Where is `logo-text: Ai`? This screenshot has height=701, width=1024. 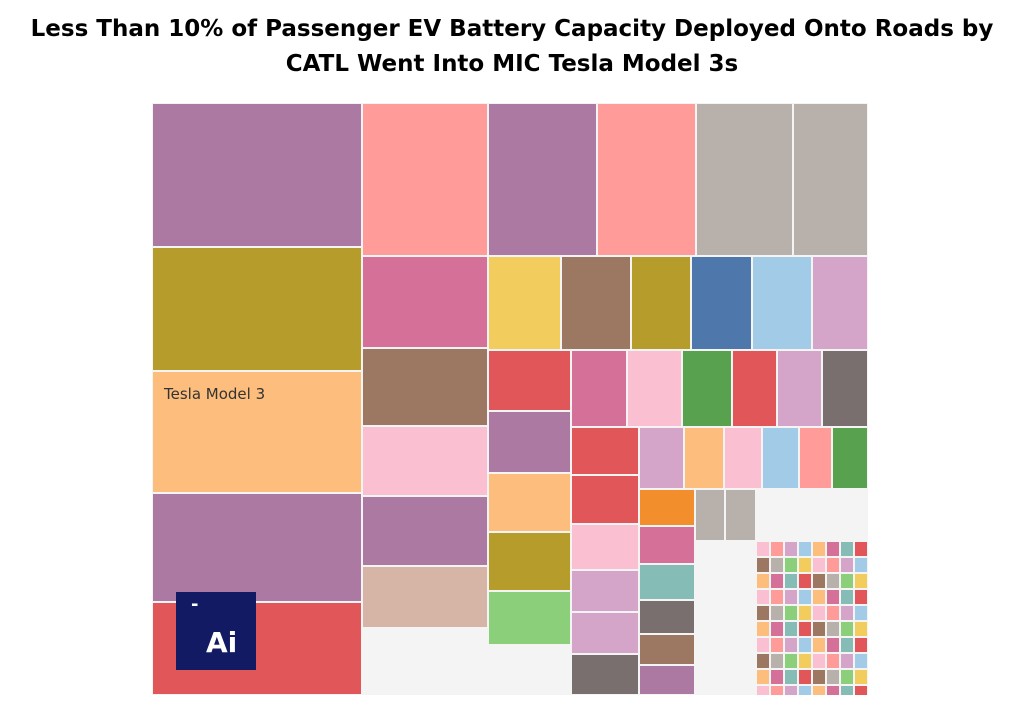 logo-text: Ai is located at coordinates (222, 642).